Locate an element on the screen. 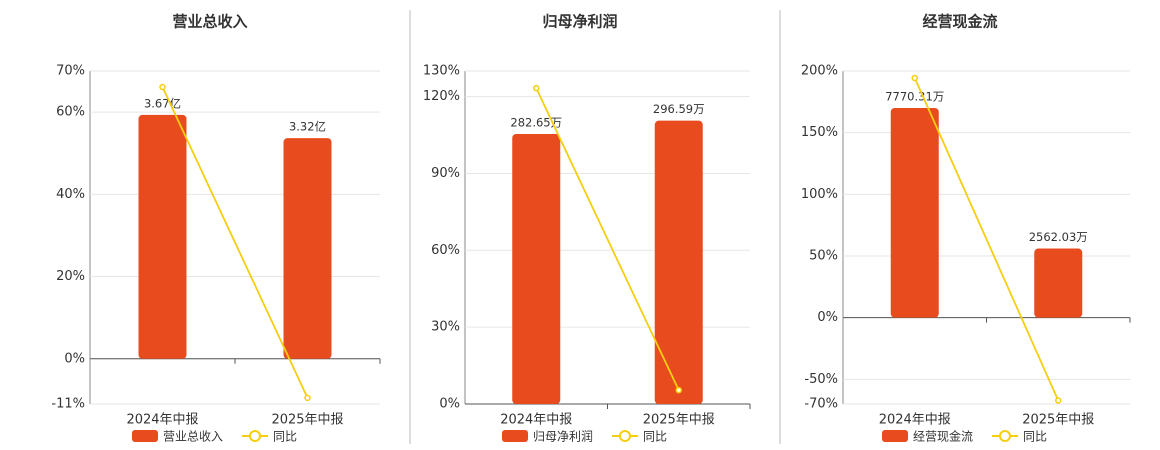  chart-title: 经营现金流 is located at coordinates (959, 22).